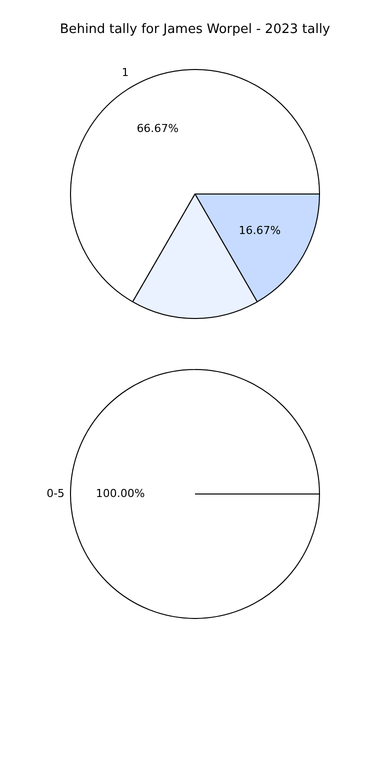  What do you see at coordinates (120, 493) in the screenshot?
I see `data-label: 100.00%` at bounding box center [120, 493].